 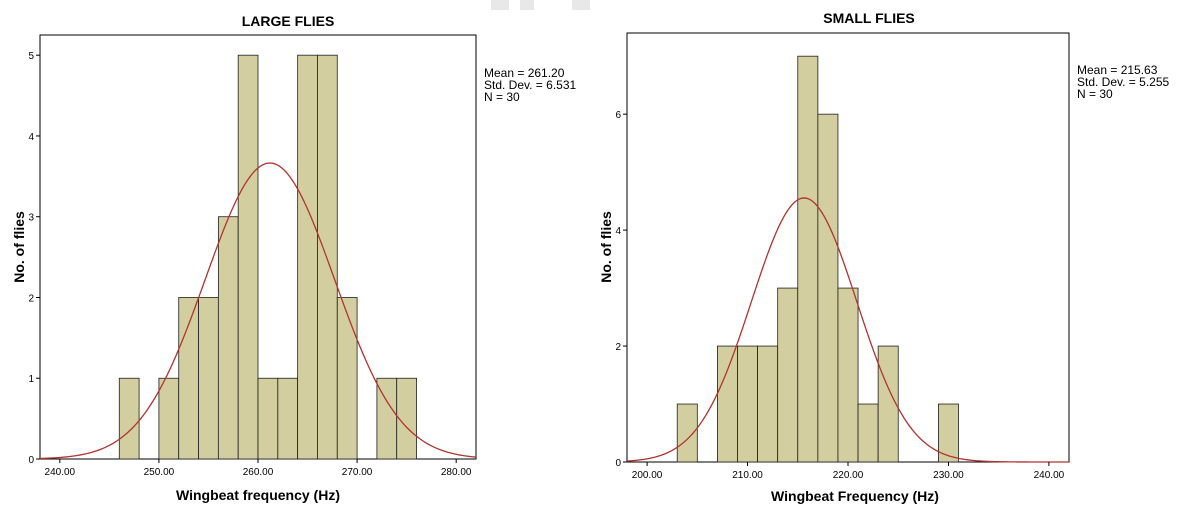 I want to click on stats-box: Mean = 215.63 Std. Dev. = 5.255 N = 30, so click(x=1123, y=82).